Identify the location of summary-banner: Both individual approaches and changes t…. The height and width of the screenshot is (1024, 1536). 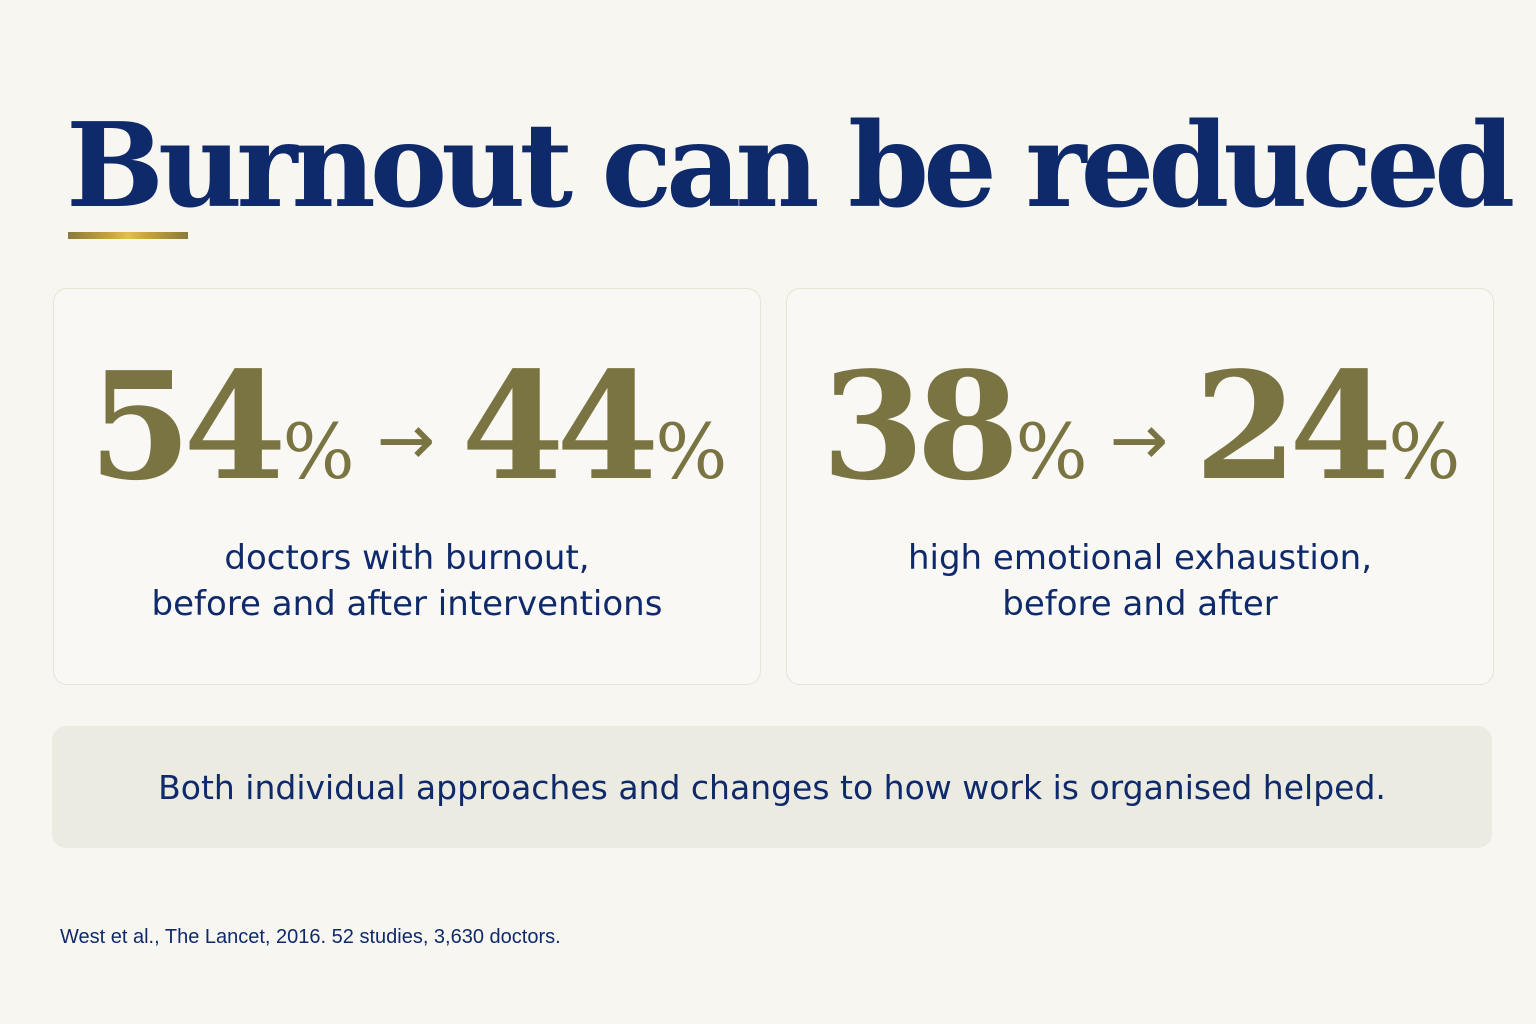
(772, 787).